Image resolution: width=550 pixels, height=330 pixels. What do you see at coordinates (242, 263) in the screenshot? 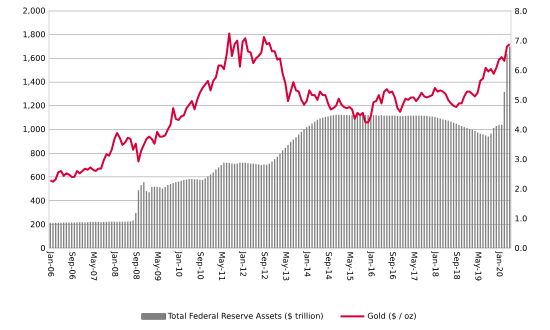
I see `x-tick-label: Jan-12` at bounding box center [242, 263].